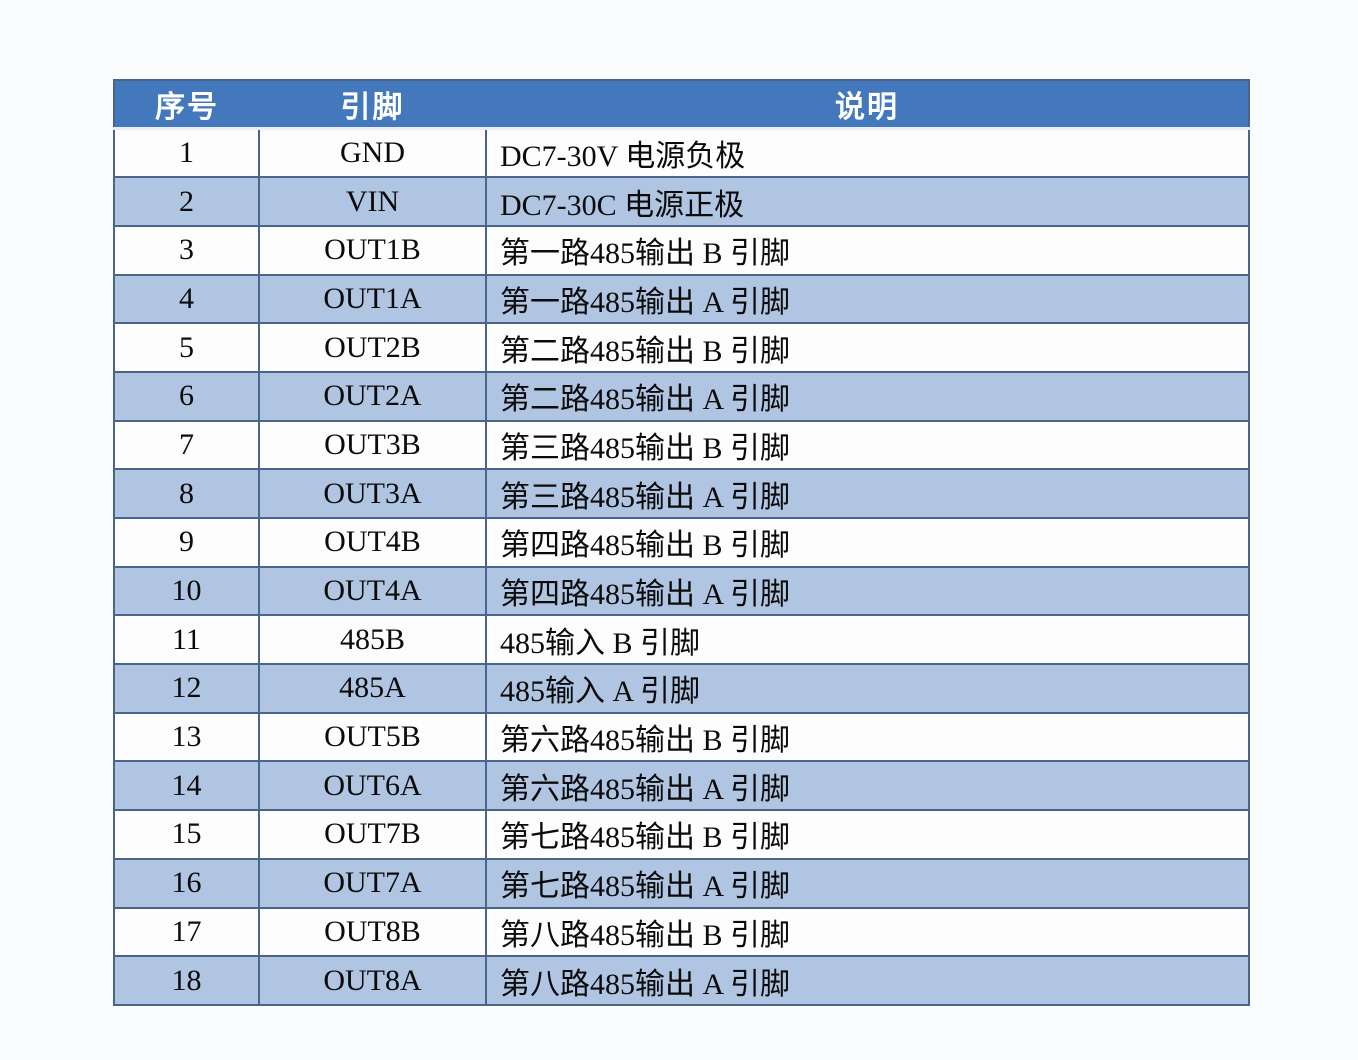  What do you see at coordinates (186, 347) in the screenshot?
I see `cell-index: 5` at bounding box center [186, 347].